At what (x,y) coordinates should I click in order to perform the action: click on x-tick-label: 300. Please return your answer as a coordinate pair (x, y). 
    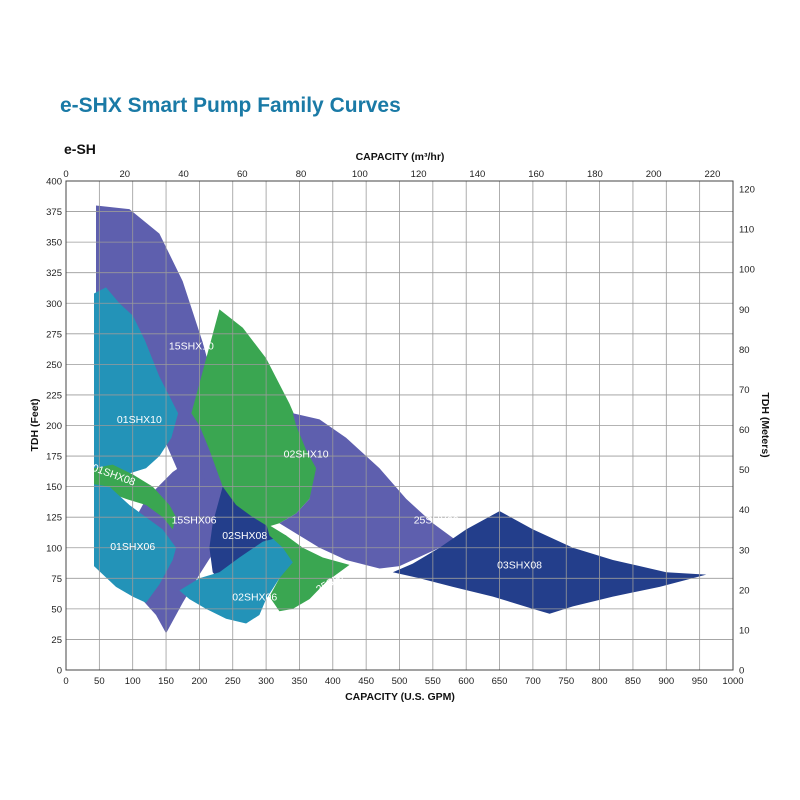
    Looking at the image, I should click on (266, 681).